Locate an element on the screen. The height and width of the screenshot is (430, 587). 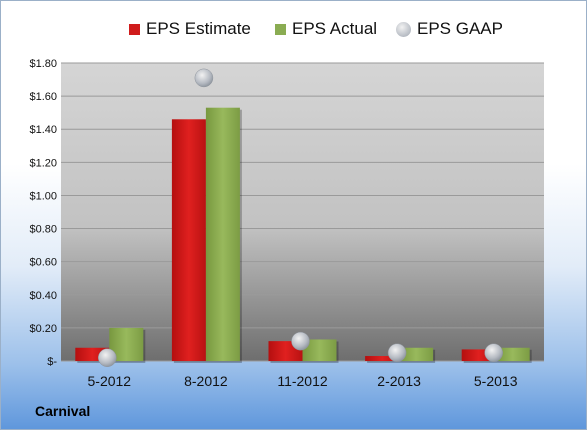
legend-item-eps-estimate: EPS Estimate is located at coordinates (190, 29).